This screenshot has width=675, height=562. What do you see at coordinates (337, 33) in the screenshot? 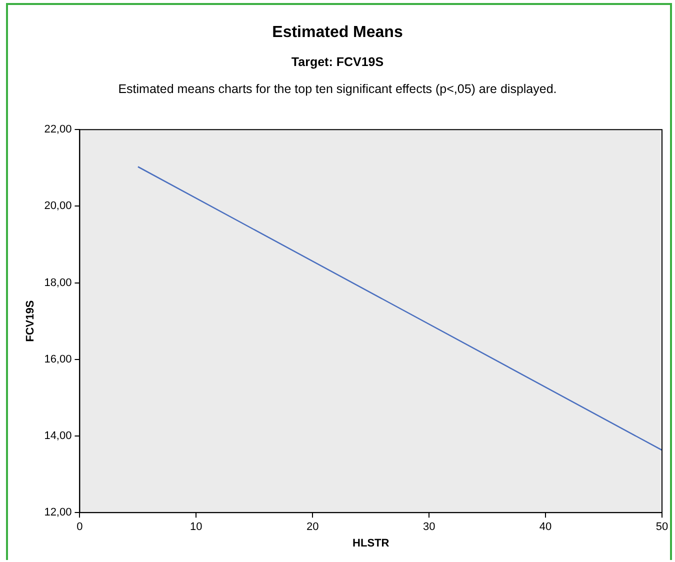
I see `chart-title: Estimated Means` at bounding box center [337, 33].